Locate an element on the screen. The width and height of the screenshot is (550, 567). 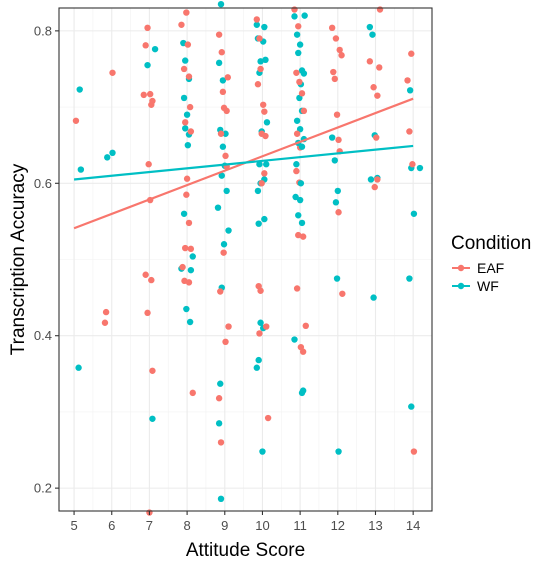
x-tick-label: 14 is located at coordinates (413, 525).